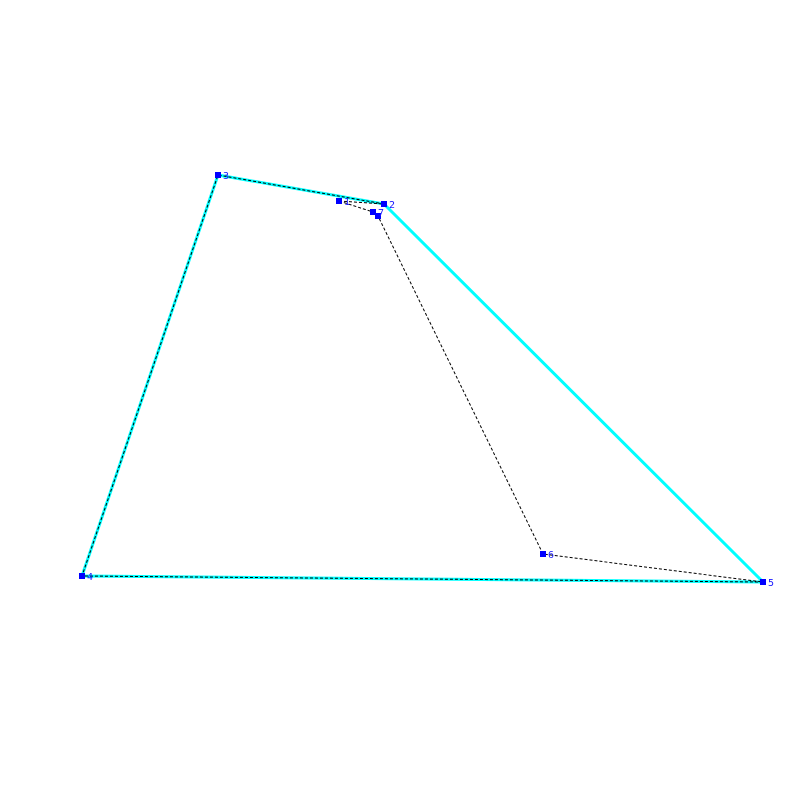 This screenshot has height=800, width=800. I want to click on point-label: 4, so click(90, 577).